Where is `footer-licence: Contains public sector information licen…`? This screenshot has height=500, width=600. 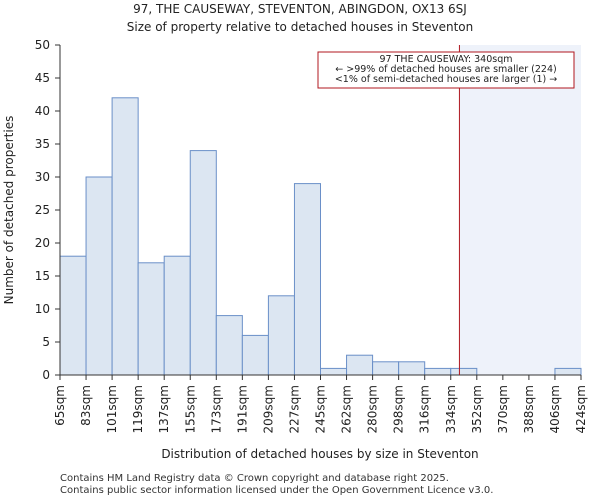
footer-licence: Contains public sector information licen… is located at coordinates (277, 490).